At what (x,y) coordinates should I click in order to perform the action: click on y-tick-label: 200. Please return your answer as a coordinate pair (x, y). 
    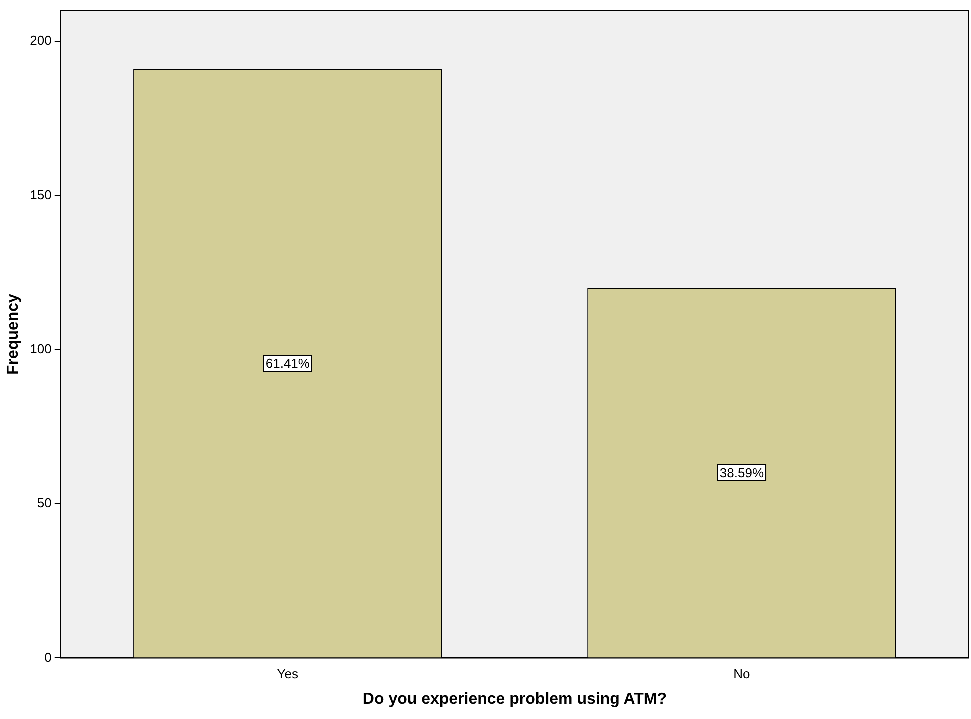
    Looking at the image, I should click on (41, 40).